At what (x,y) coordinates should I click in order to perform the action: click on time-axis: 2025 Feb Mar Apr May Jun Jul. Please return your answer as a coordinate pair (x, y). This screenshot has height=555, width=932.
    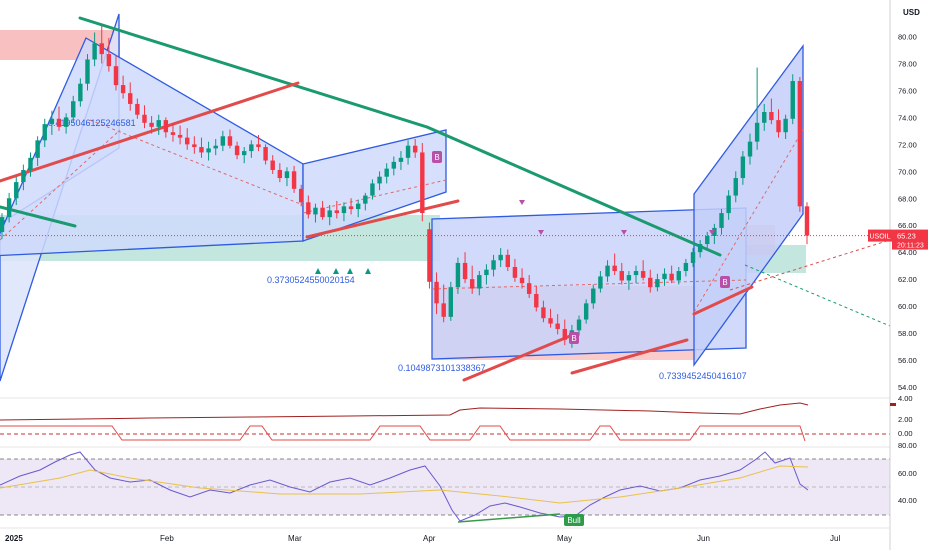
    Looking at the image, I should click on (445, 535).